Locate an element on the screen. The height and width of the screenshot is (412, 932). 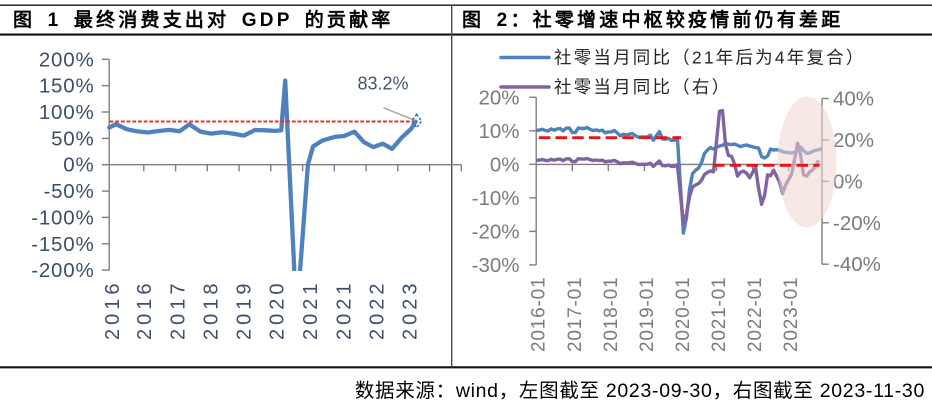
svg-text: 2023 is located at coordinates (411, 310).